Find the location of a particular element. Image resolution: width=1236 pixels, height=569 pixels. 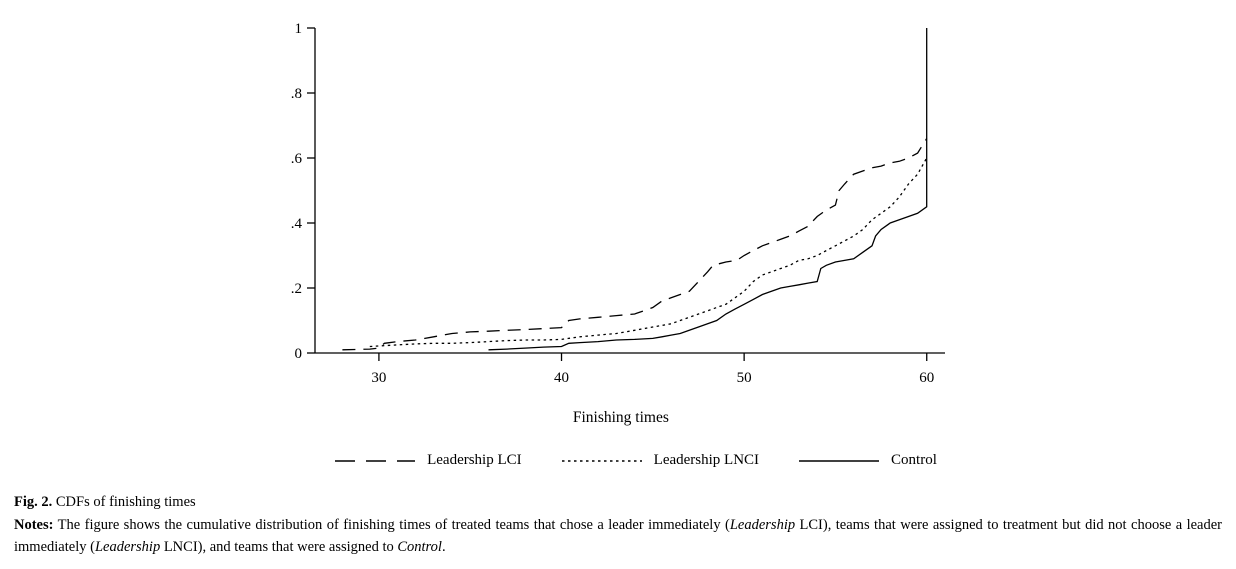

chart-legend: Leadership LCI Leadership LNCI Control is located at coordinates (635, 460).